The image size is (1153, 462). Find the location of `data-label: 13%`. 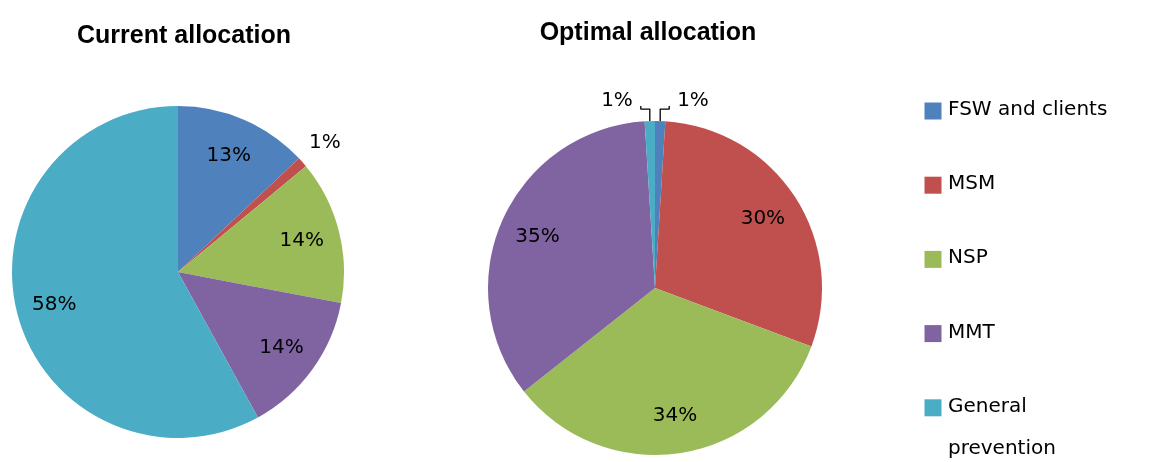

data-label: 13% is located at coordinates (228, 153).